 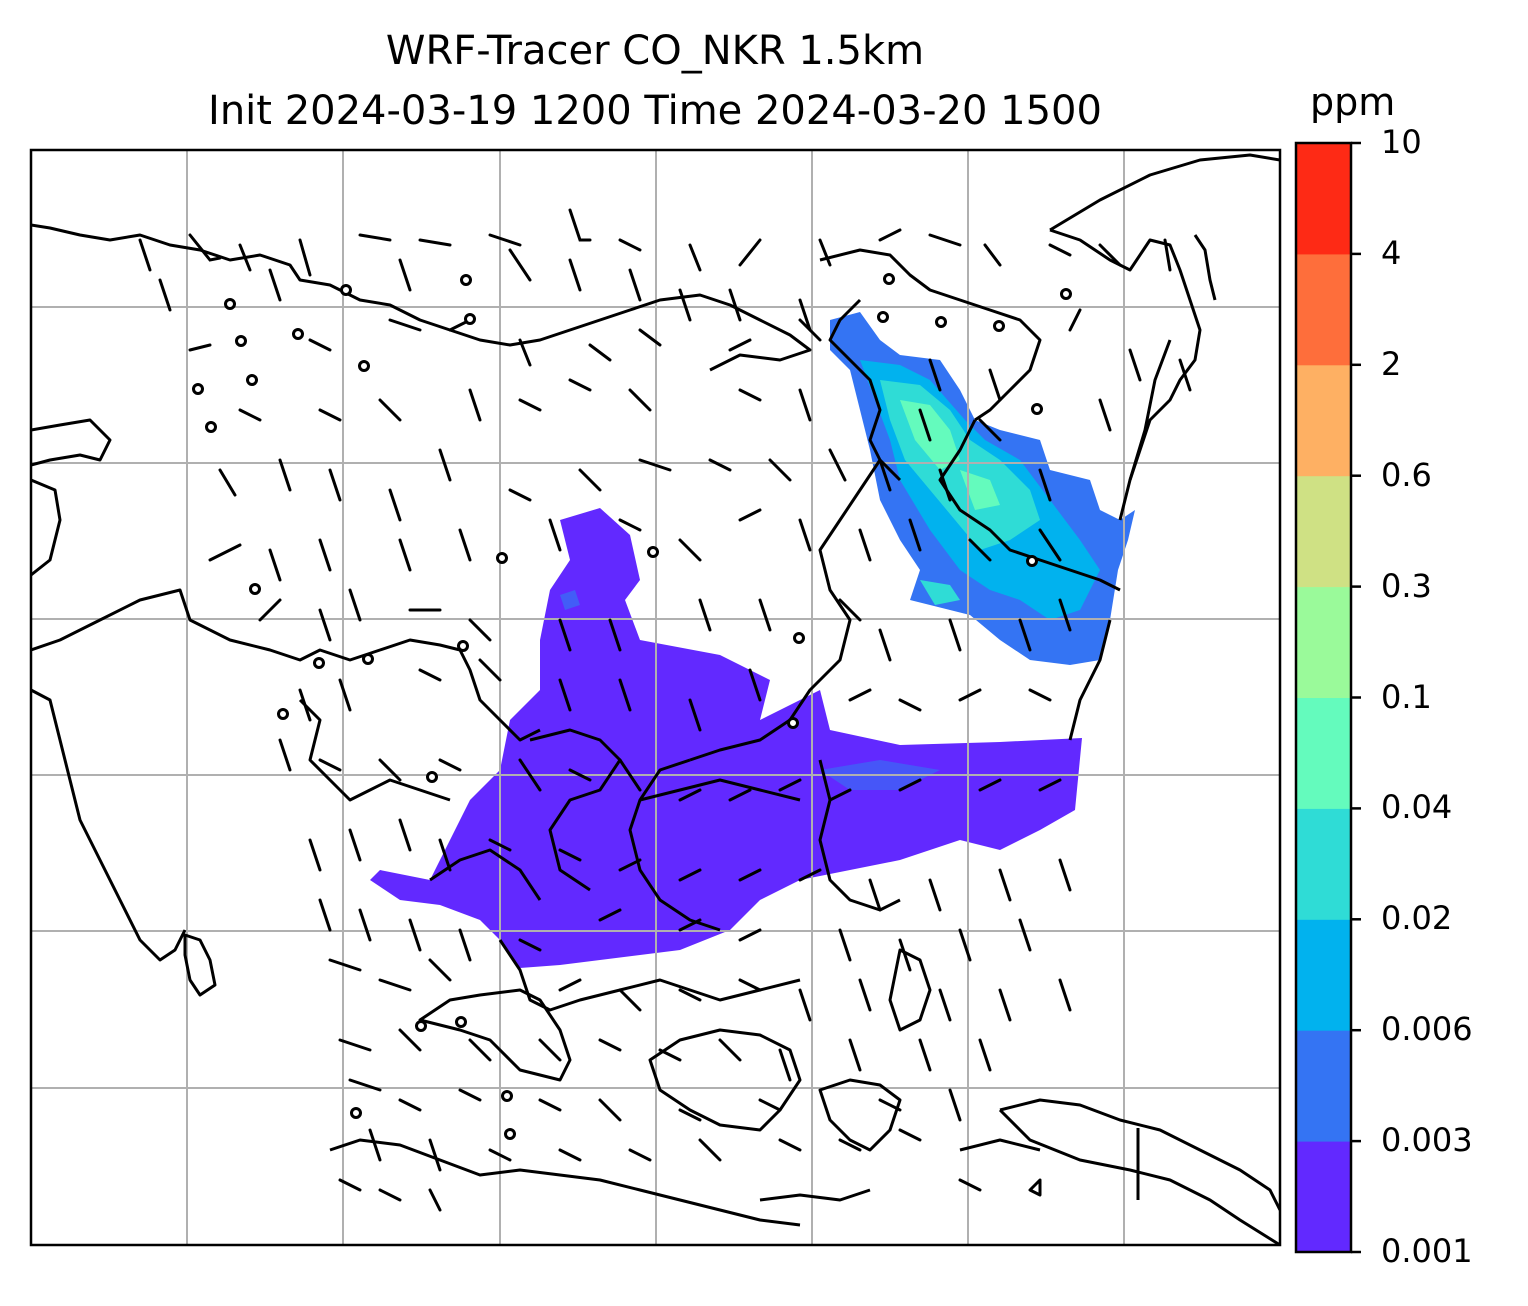 I want to click on colorbar-tick-label: 0.6, so click(x=1406, y=474).